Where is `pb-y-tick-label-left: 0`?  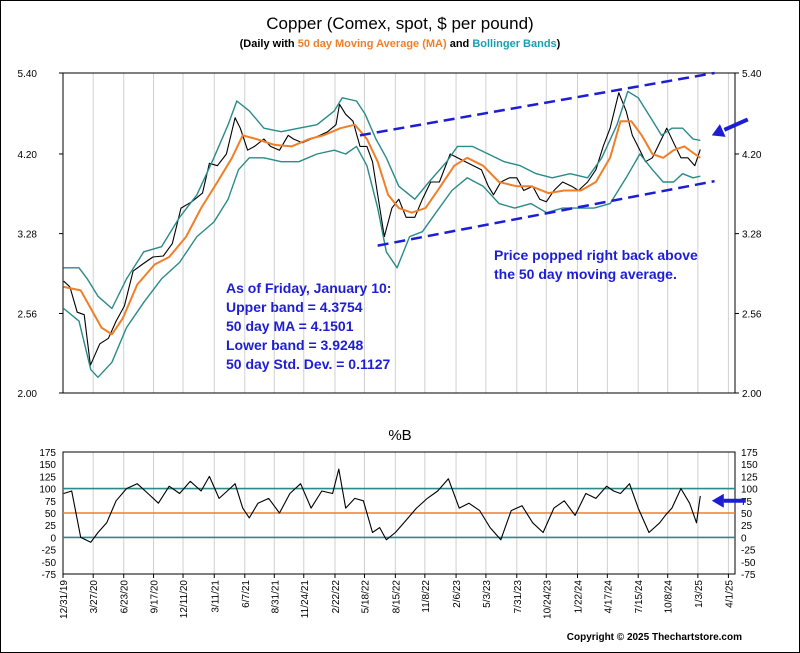 pb-y-tick-label-left: 0 is located at coordinates (53, 538).